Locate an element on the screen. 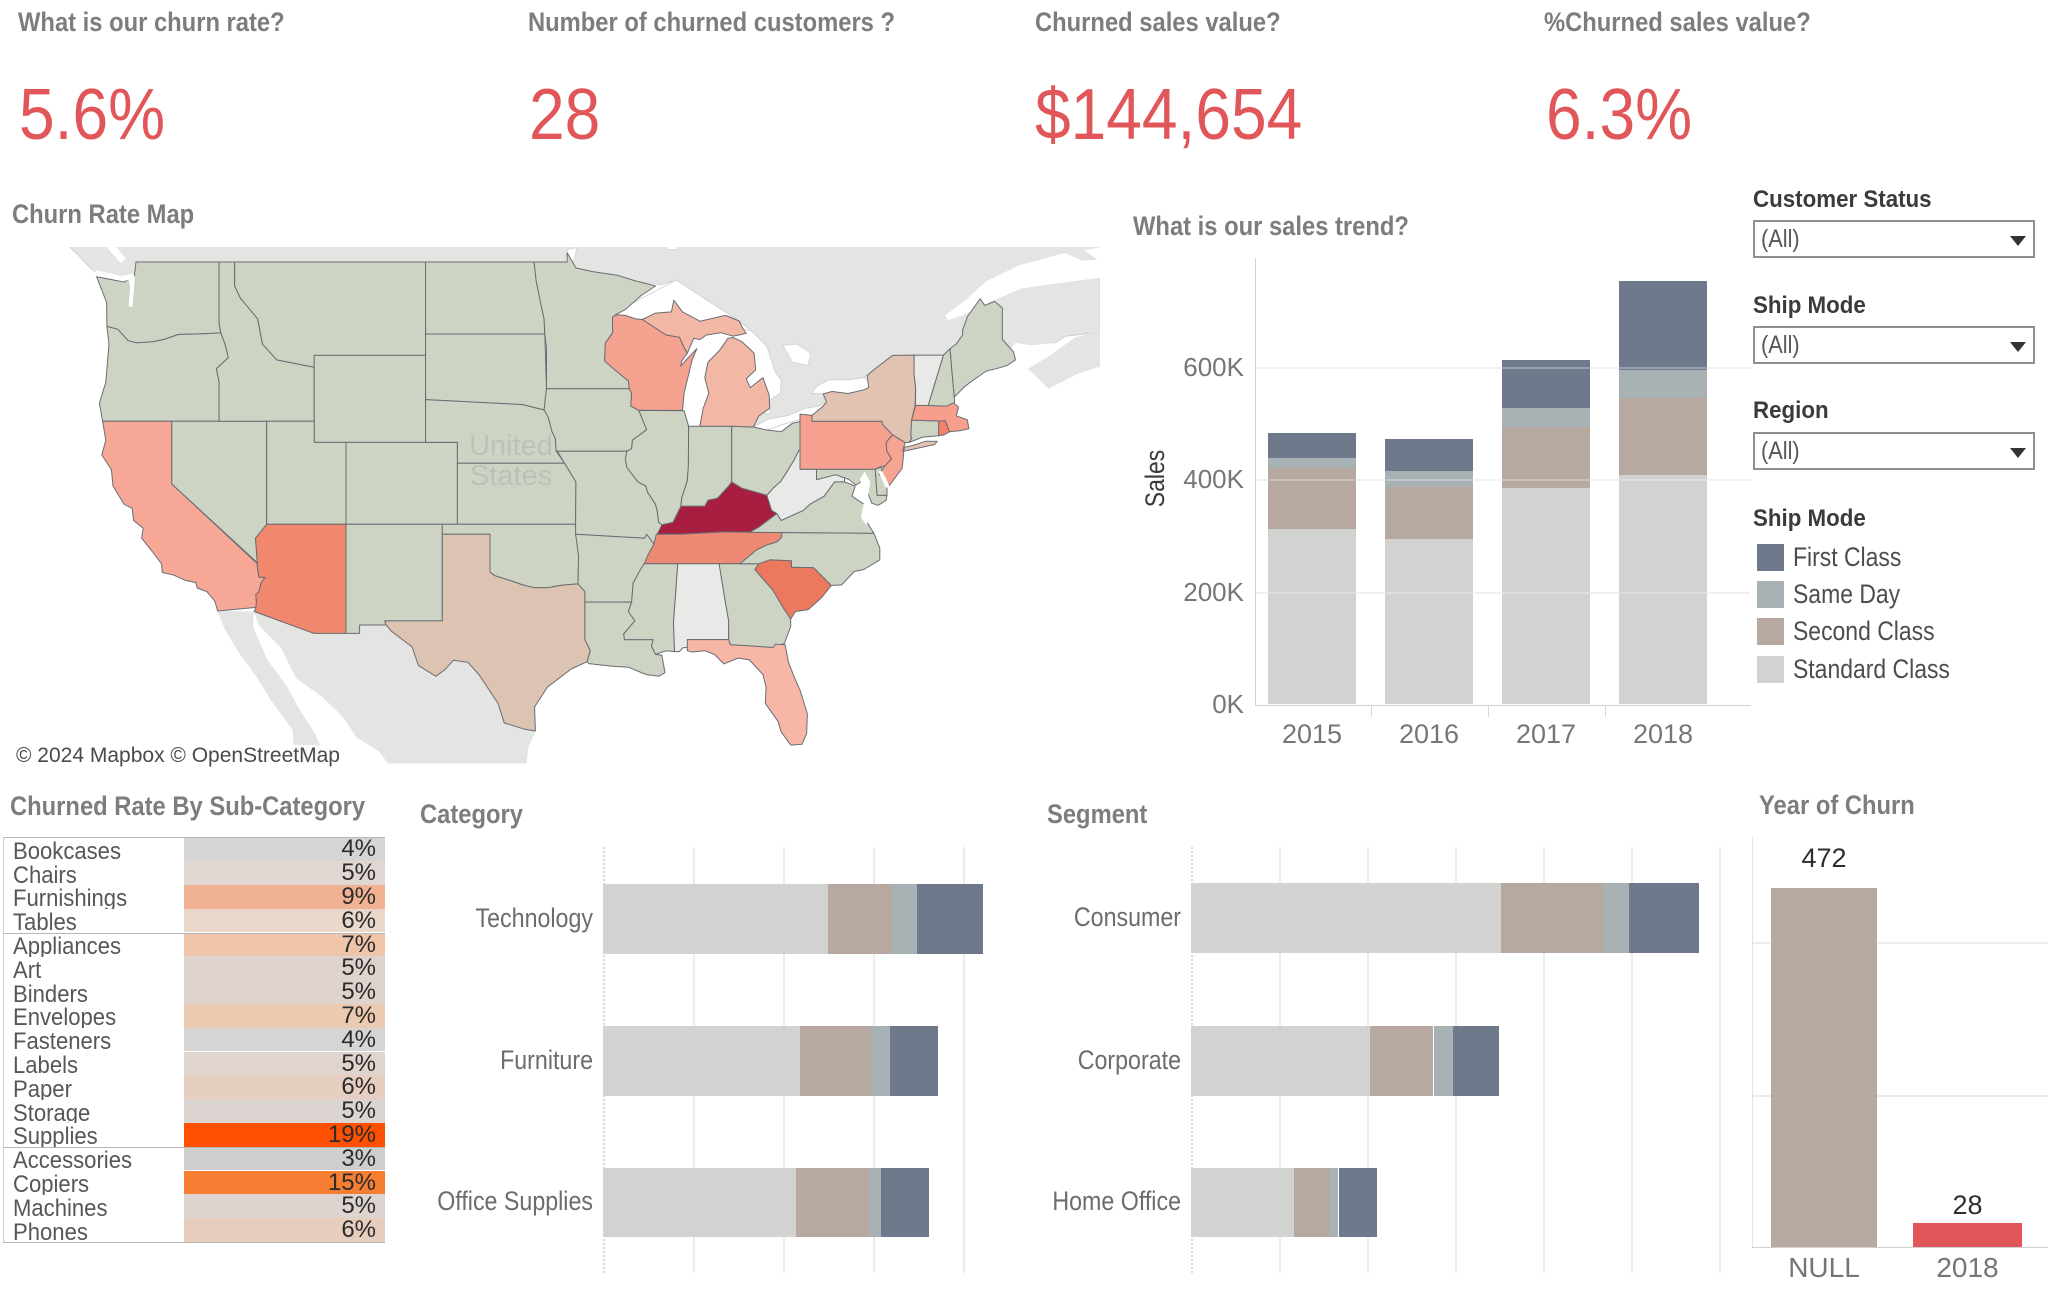 The width and height of the screenshot is (2048, 1291). svg-text: United is located at coordinates (511, 446).